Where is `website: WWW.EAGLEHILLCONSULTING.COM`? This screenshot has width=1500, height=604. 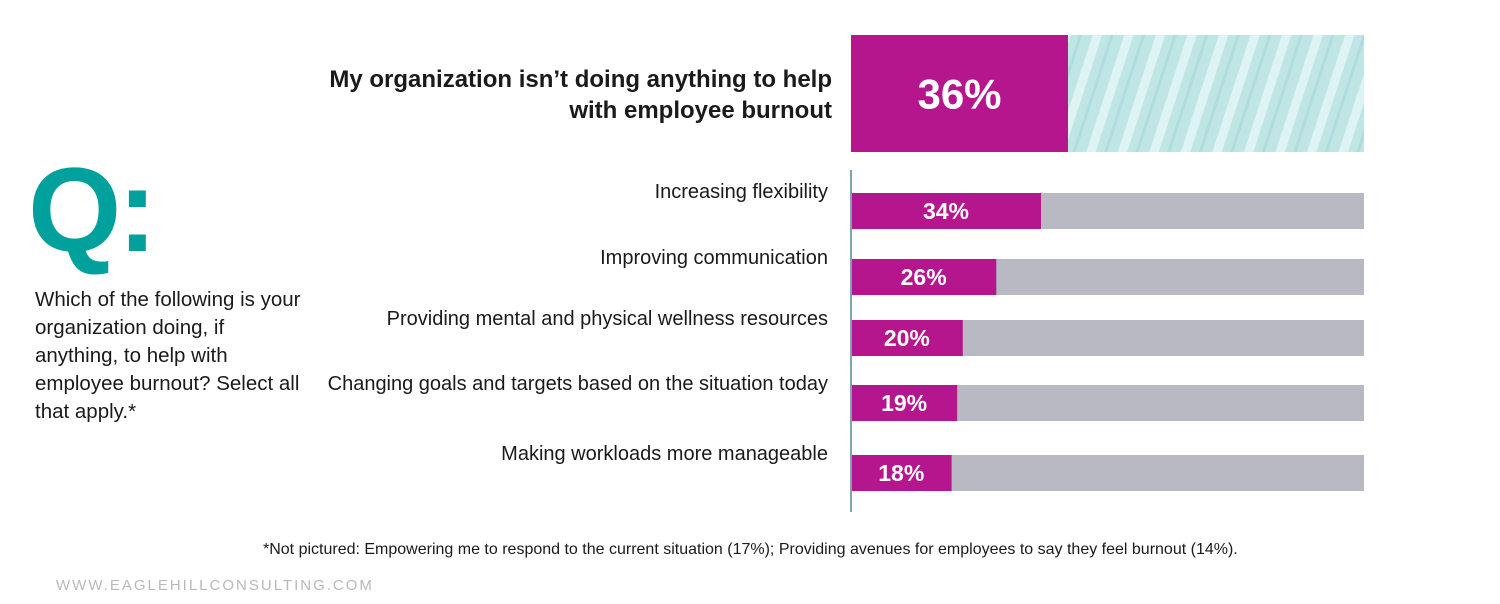 website: WWW.EAGLEHILLCONSULTING.COM is located at coordinates (215, 585).